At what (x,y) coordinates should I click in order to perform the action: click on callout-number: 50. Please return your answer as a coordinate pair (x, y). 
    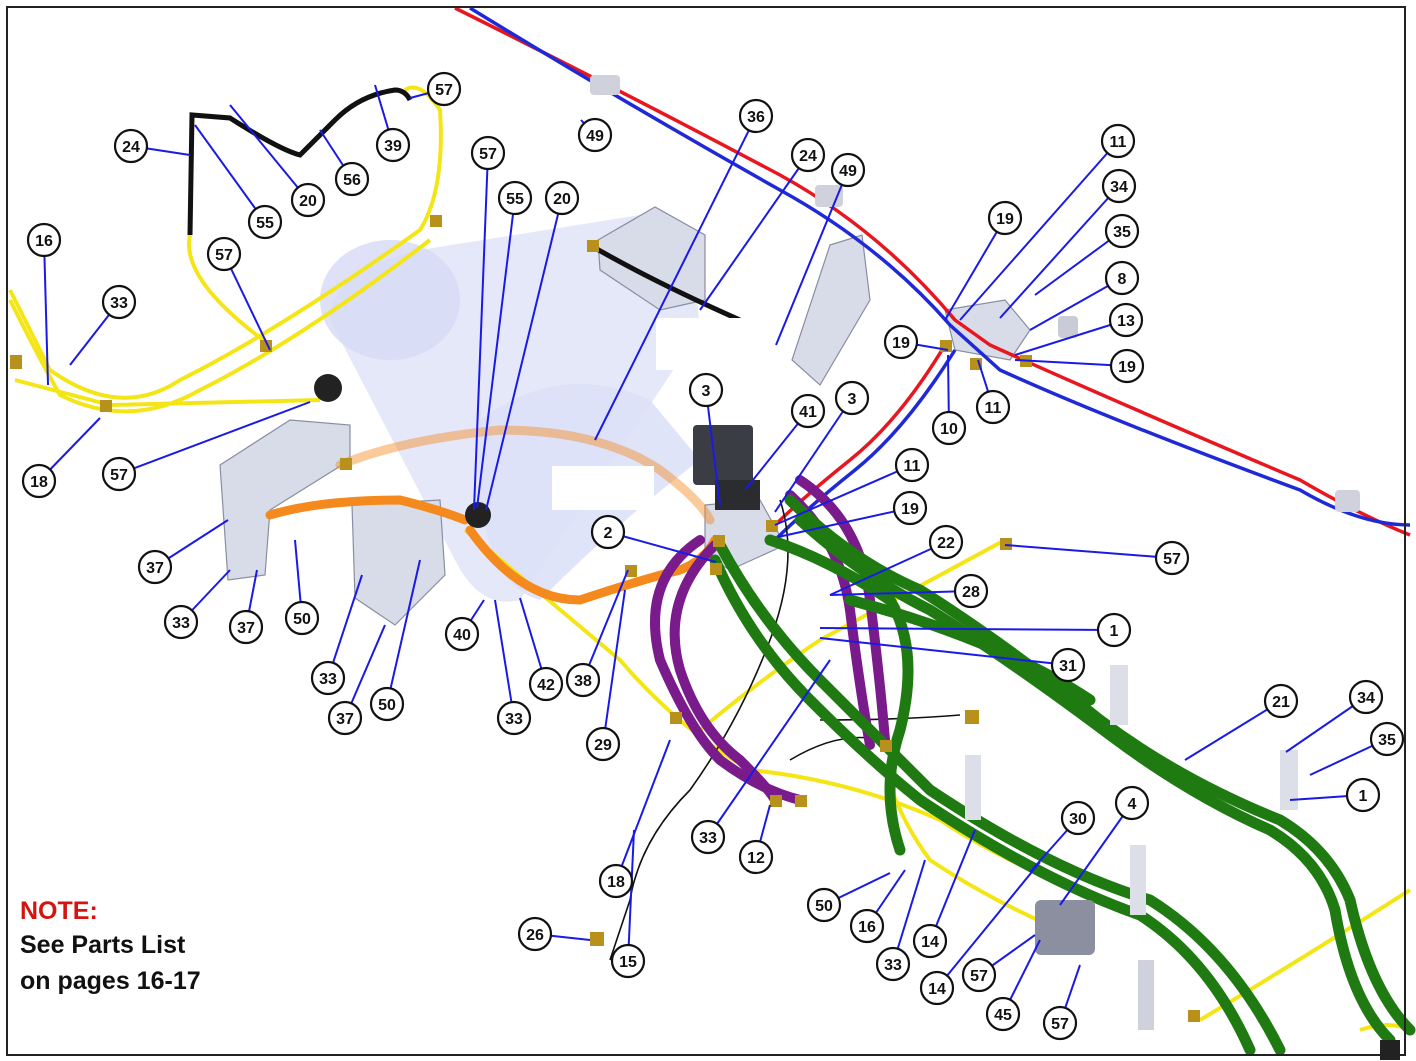
    Looking at the image, I should click on (302, 619).